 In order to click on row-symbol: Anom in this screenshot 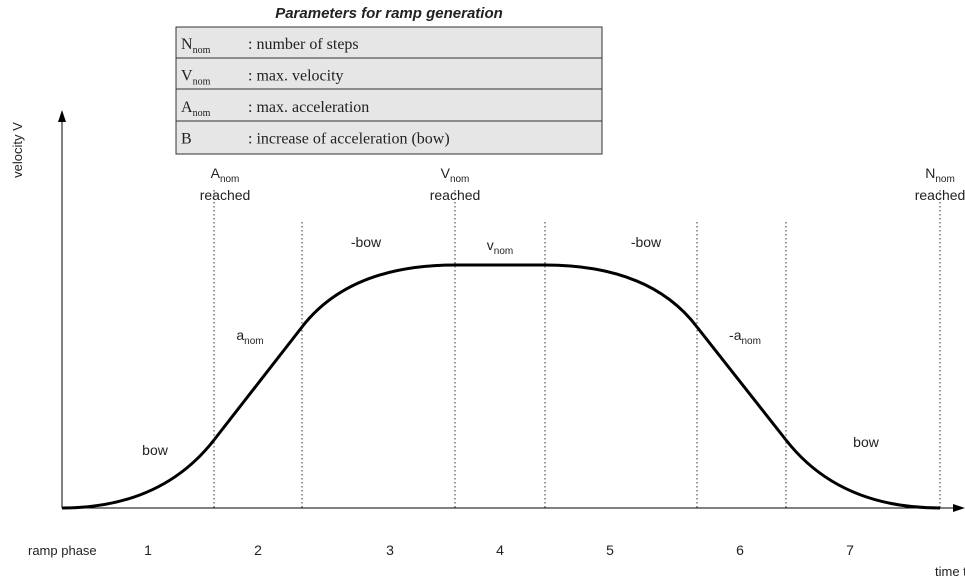, I will do `click(196, 109)`.